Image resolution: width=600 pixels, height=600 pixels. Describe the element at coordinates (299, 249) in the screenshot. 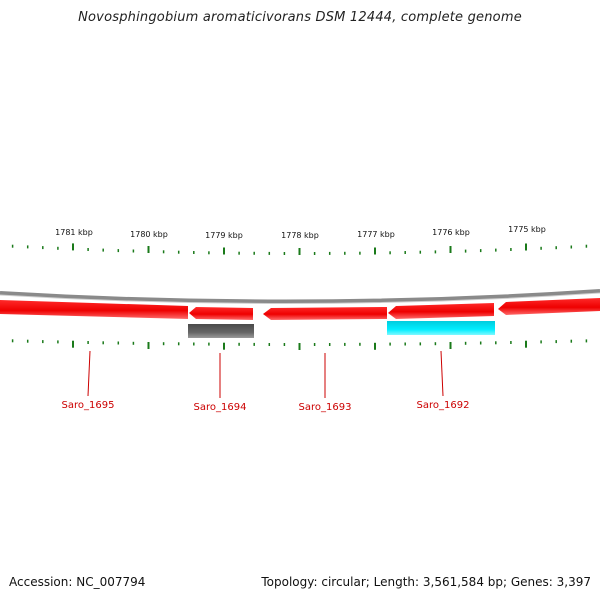

I see `outer-scale-ticks` at that location.